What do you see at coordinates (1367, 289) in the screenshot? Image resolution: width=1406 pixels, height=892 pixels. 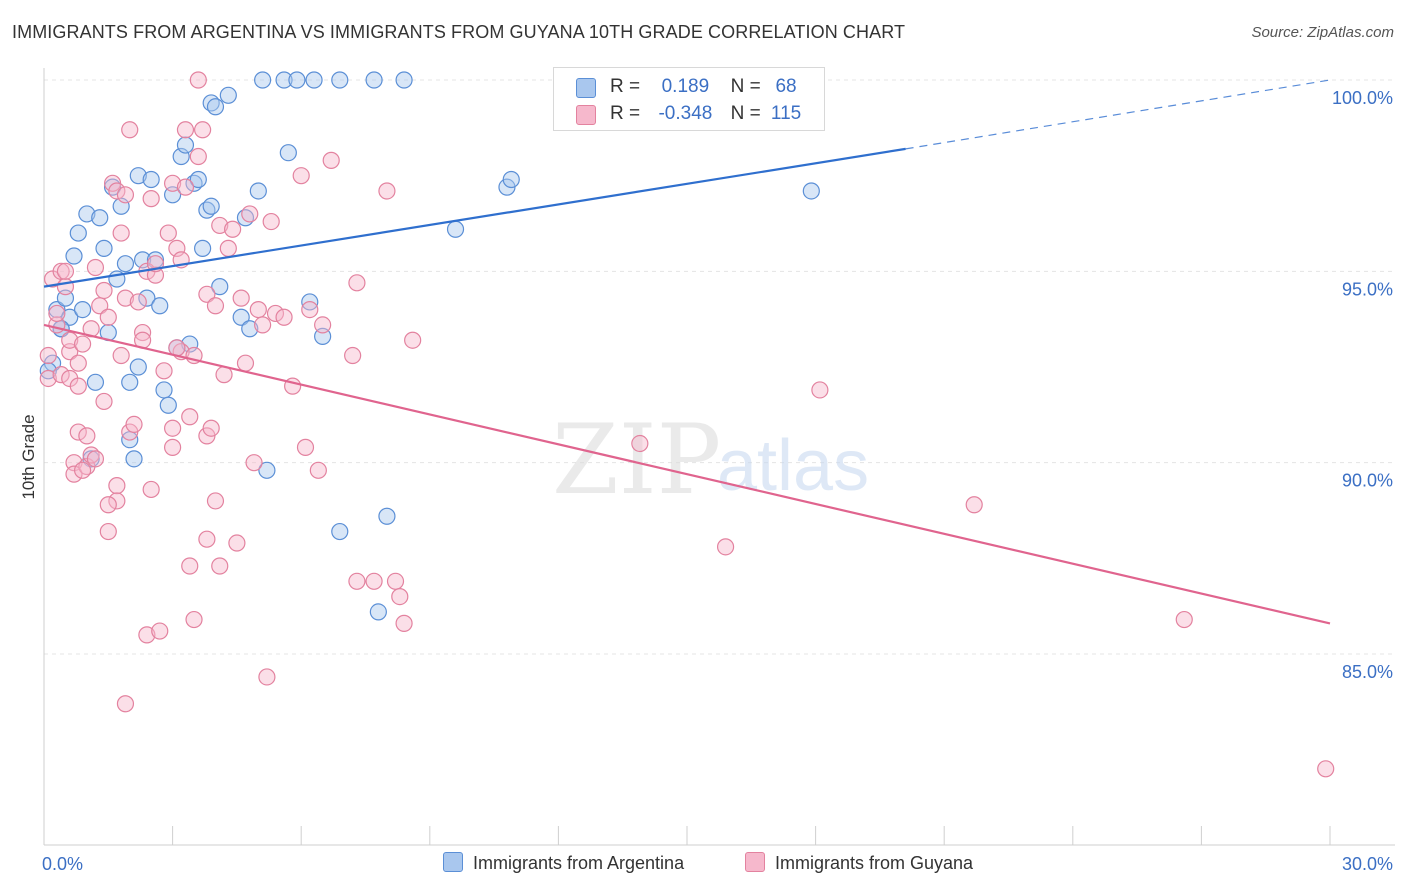 I see `y-tick-label: 95.0%` at bounding box center [1367, 289].